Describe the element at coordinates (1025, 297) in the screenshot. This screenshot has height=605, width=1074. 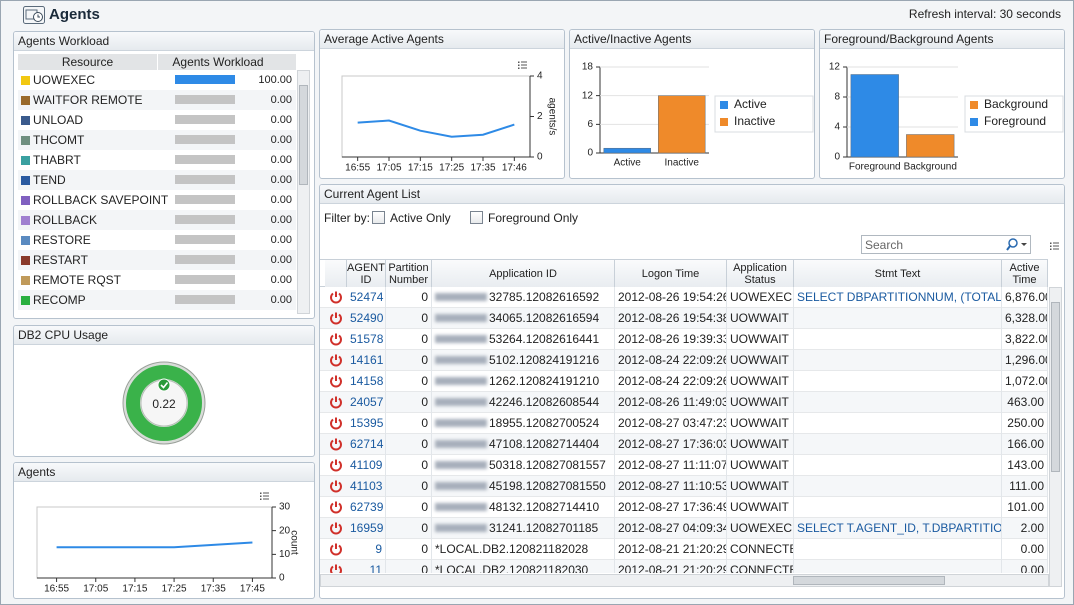
I see `table-cell: 6,876.00` at that location.